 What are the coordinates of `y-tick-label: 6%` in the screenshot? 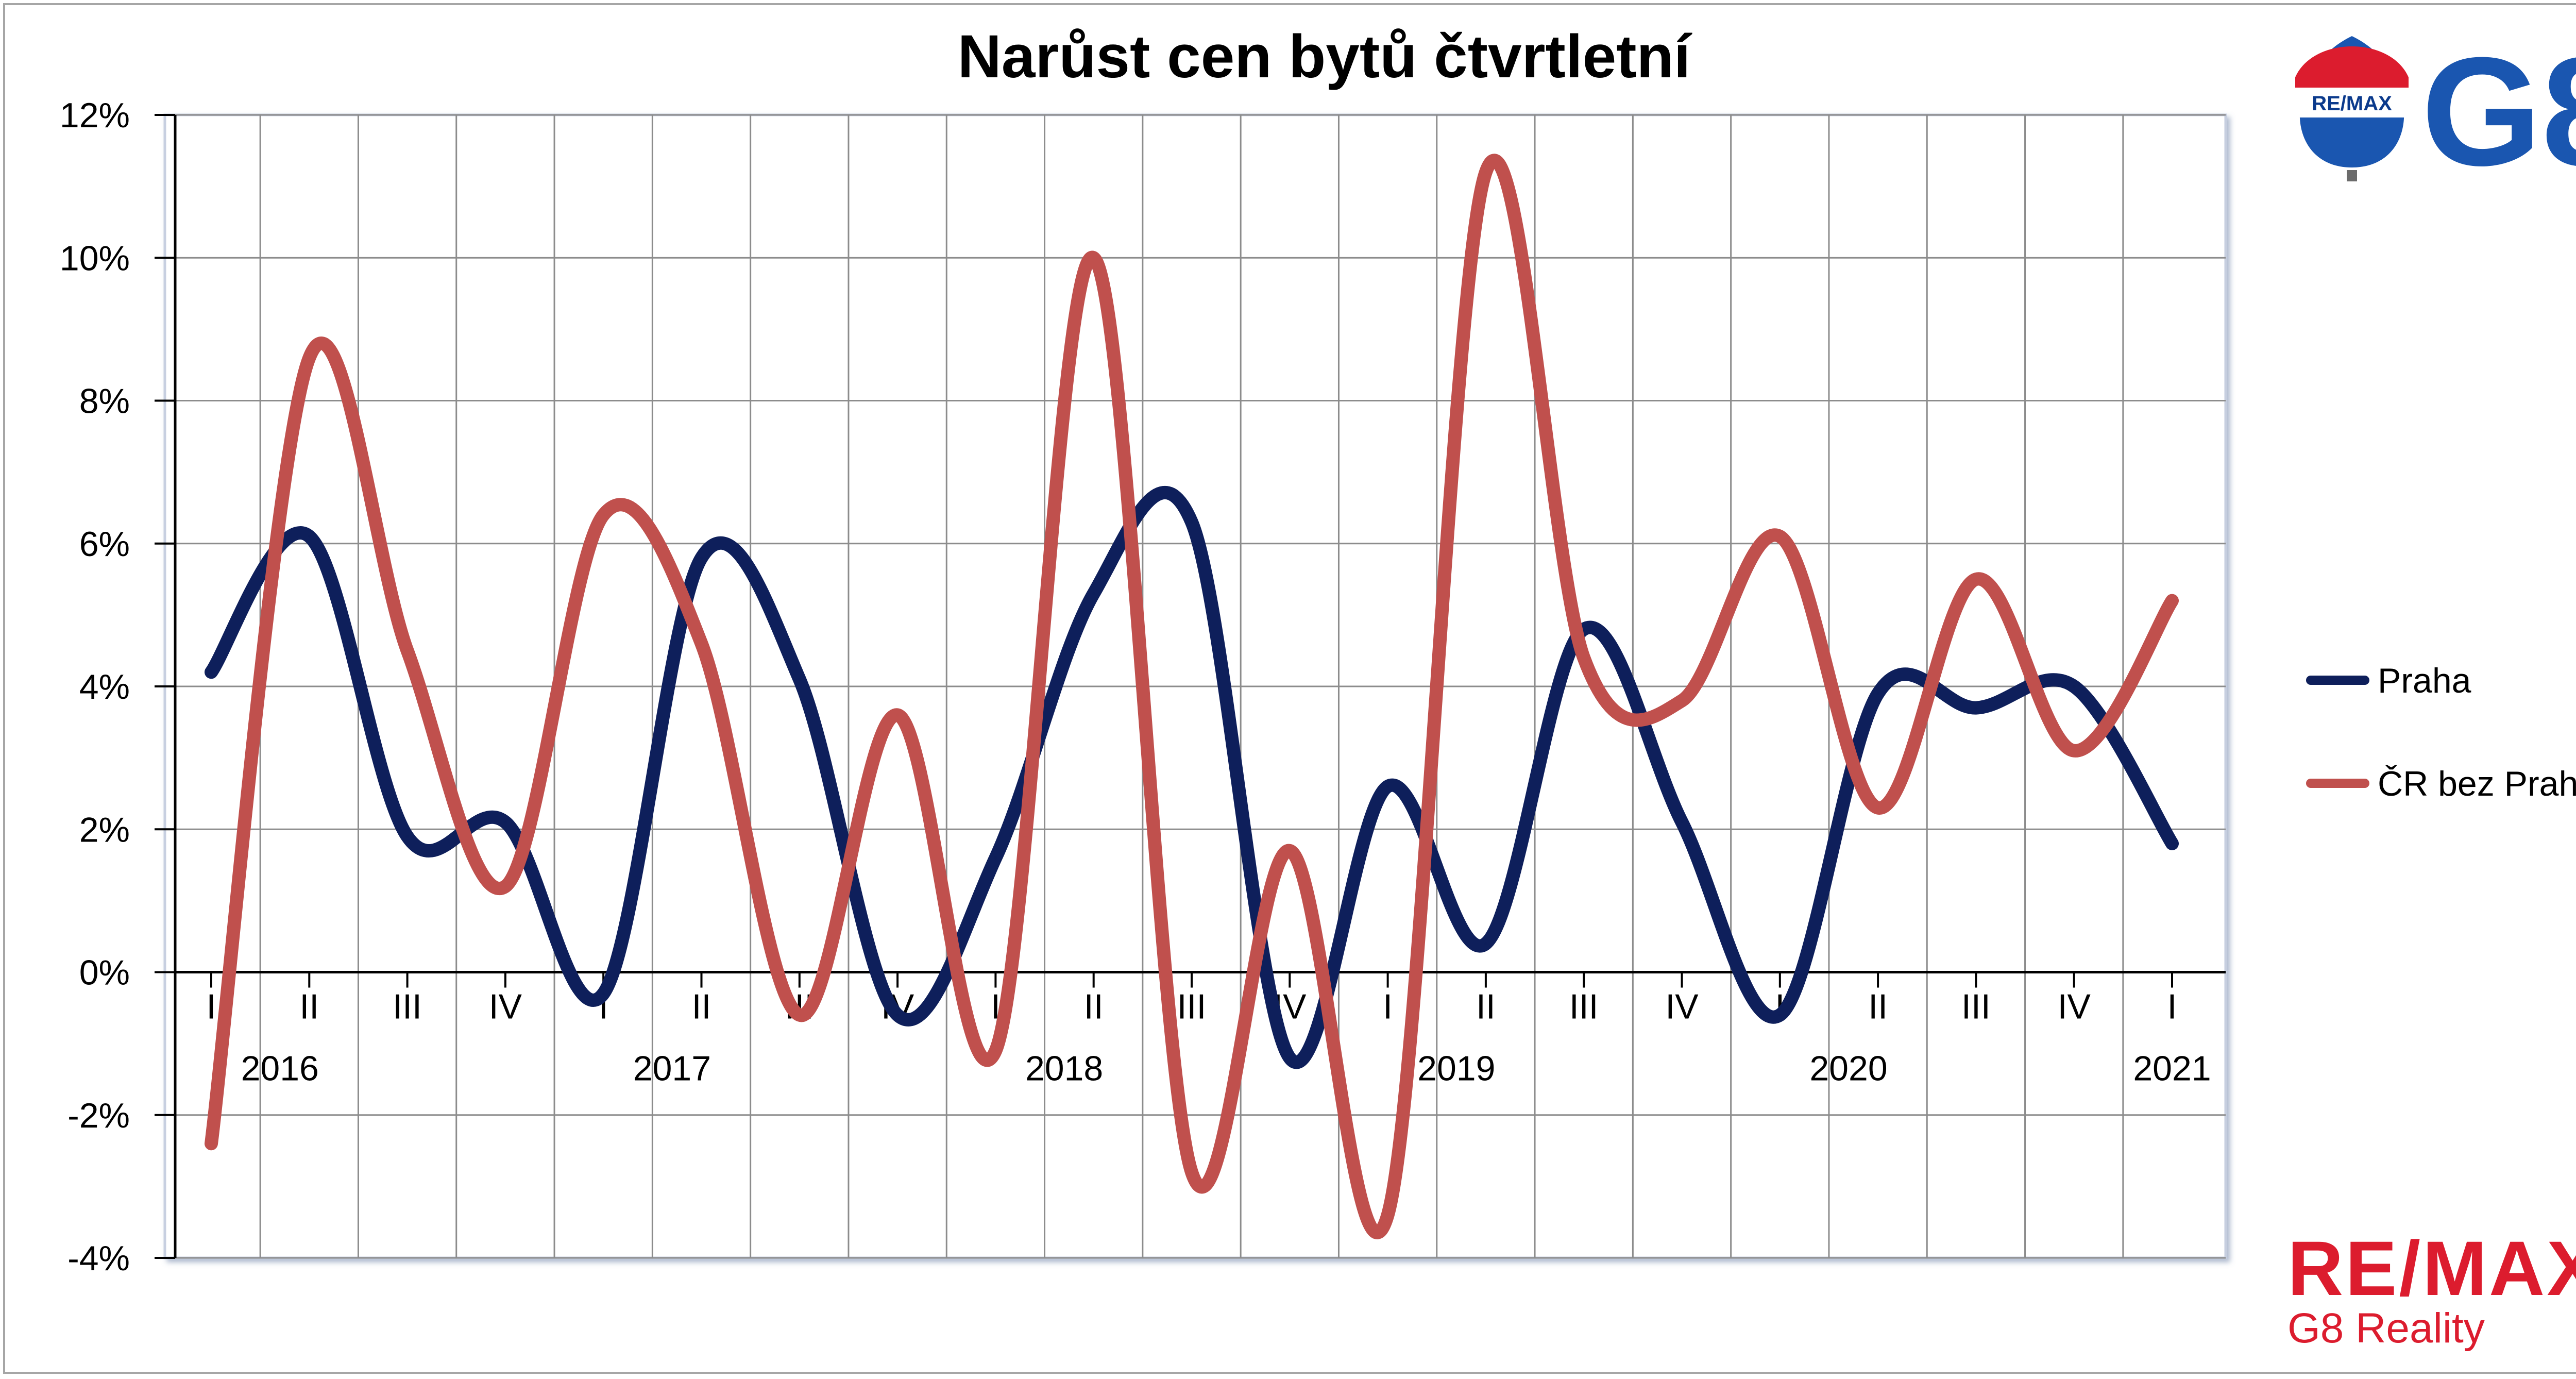 It's located at (104, 544).